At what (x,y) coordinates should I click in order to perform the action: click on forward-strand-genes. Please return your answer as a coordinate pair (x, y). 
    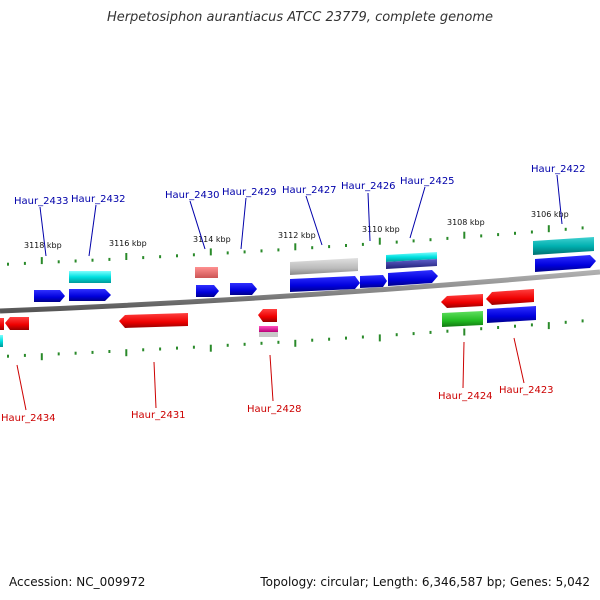
    Looking at the image, I should click on (315, 269).